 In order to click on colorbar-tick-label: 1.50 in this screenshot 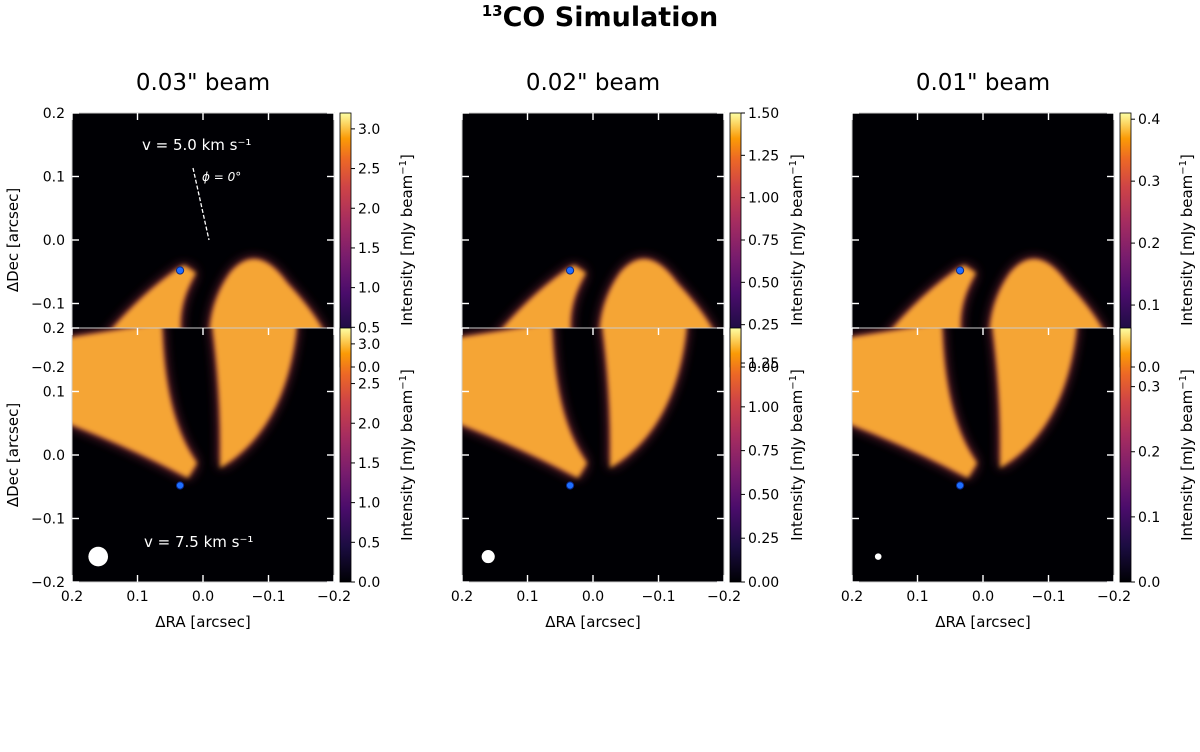, I will do `click(763, 114)`.